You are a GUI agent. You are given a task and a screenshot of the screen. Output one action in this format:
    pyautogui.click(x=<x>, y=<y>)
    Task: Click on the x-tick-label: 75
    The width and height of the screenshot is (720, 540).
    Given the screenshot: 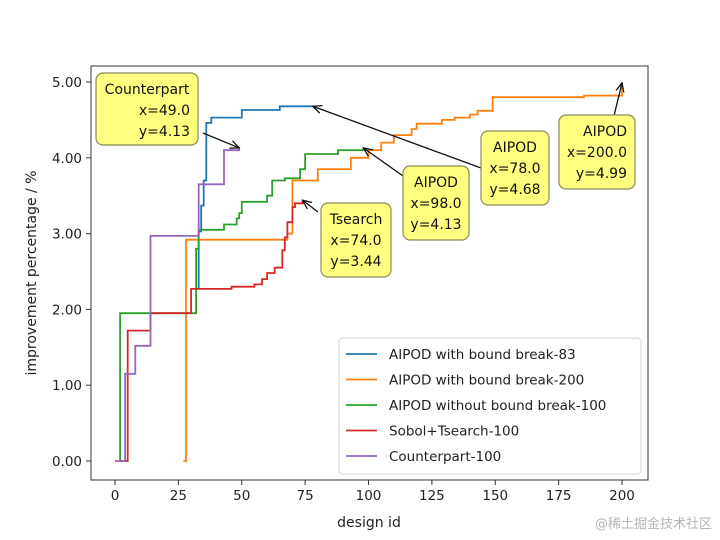 What is the action you would take?
    pyautogui.click(x=305, y=496)
    